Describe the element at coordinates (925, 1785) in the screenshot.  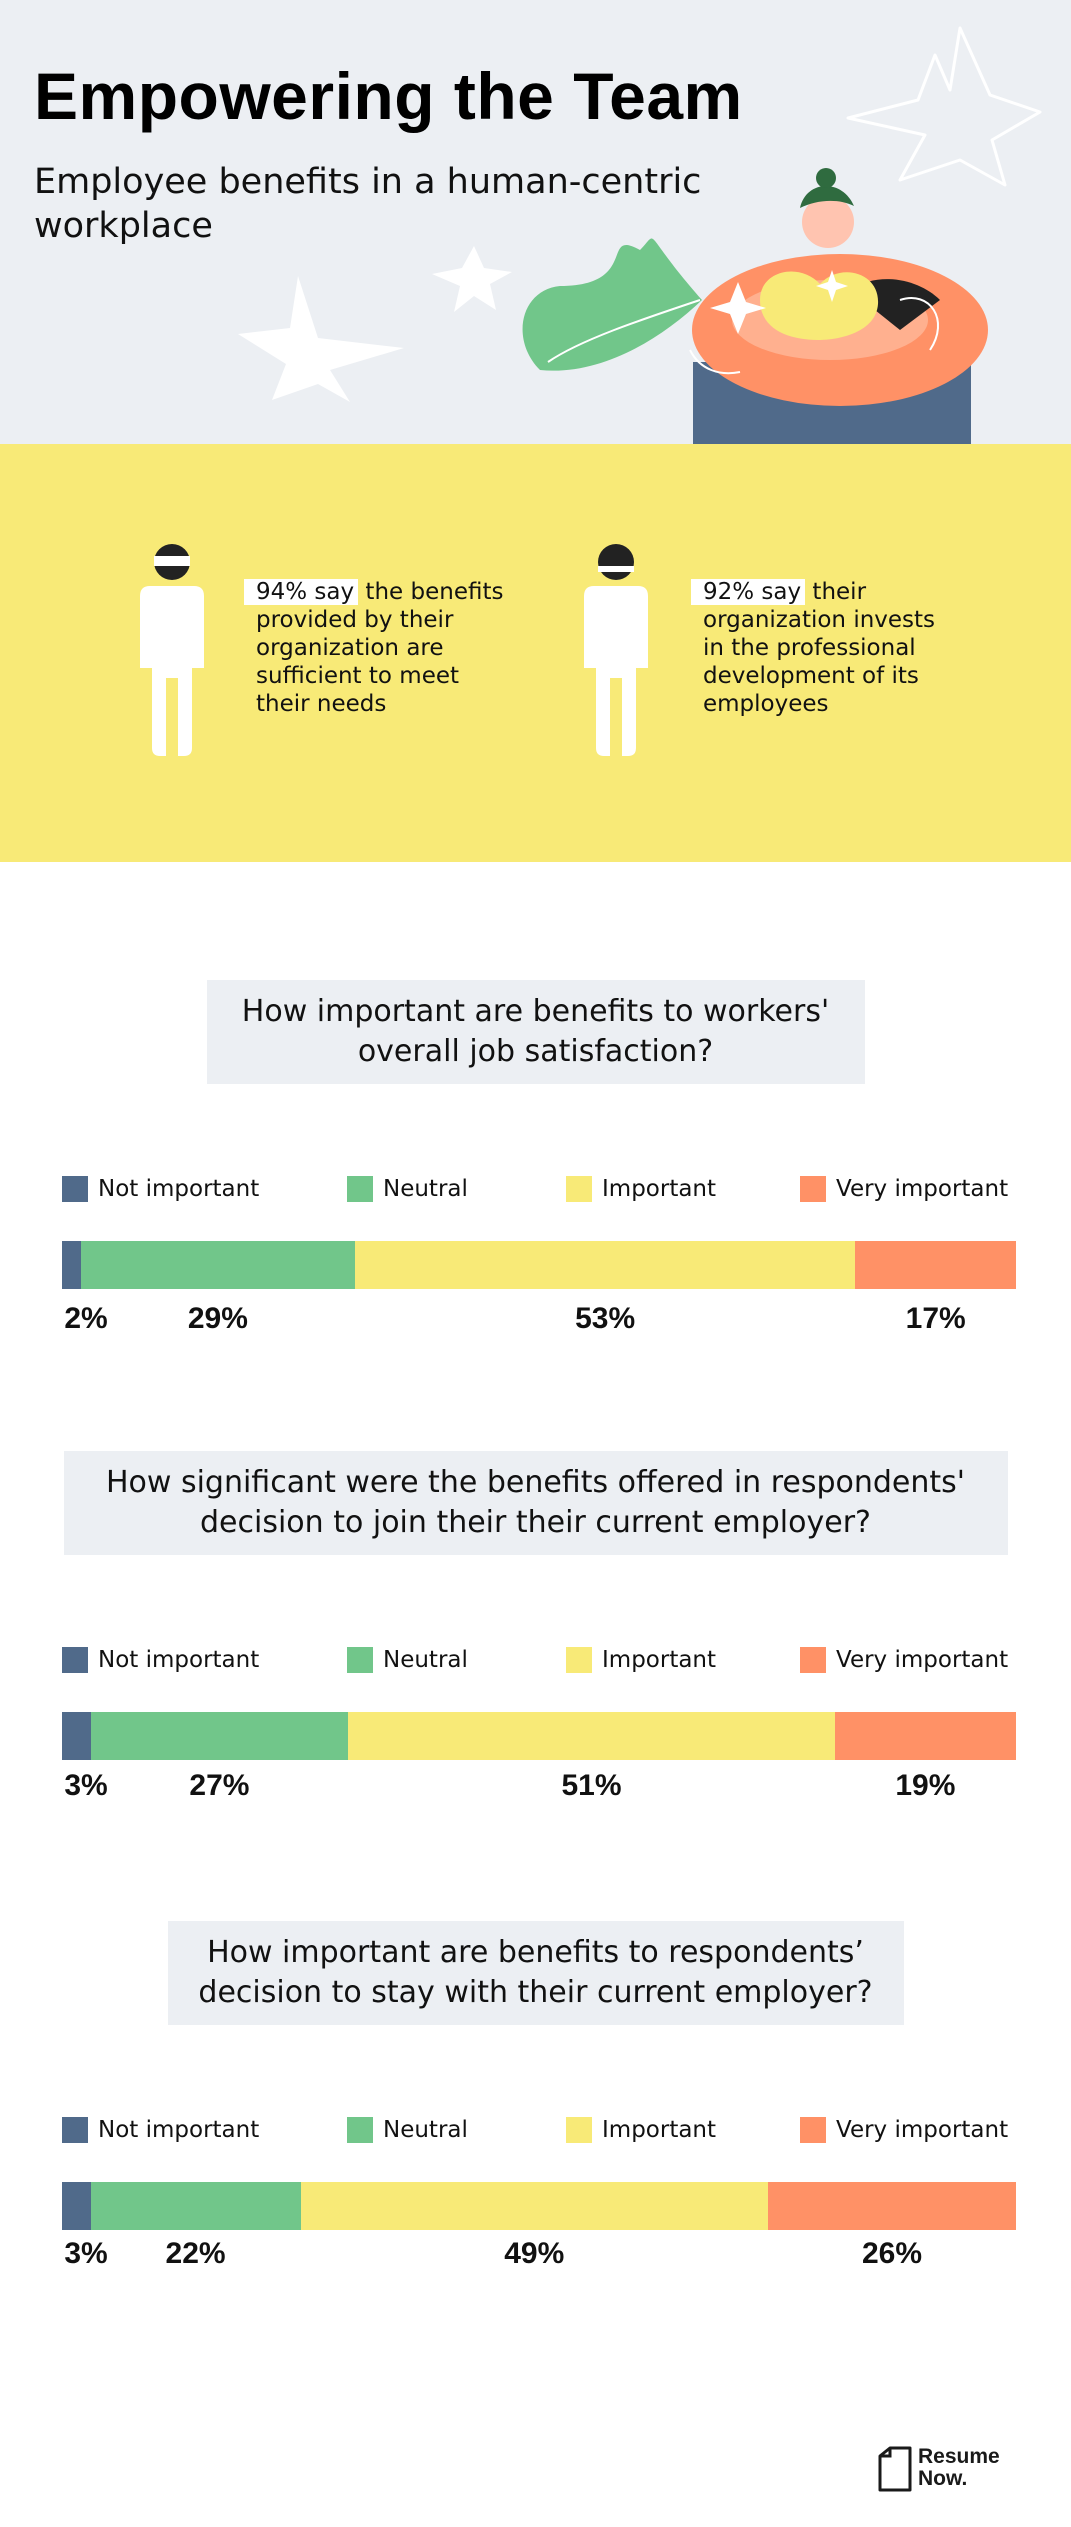
I see `value-label: 19%` at that location.